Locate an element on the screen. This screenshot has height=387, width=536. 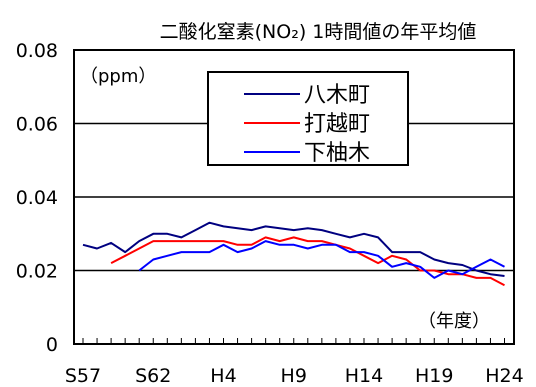
y-tick-label: 0.08 is located at coordinates (37, 51).